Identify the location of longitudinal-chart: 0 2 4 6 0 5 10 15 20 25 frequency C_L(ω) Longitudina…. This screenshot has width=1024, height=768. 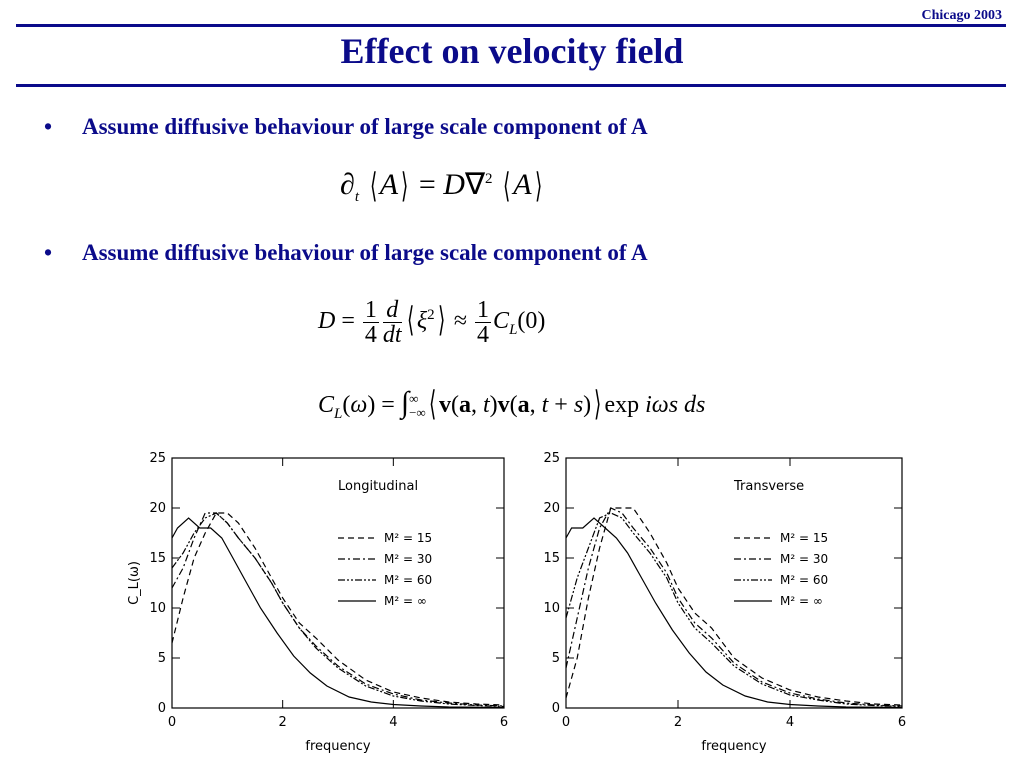
(317, 602).